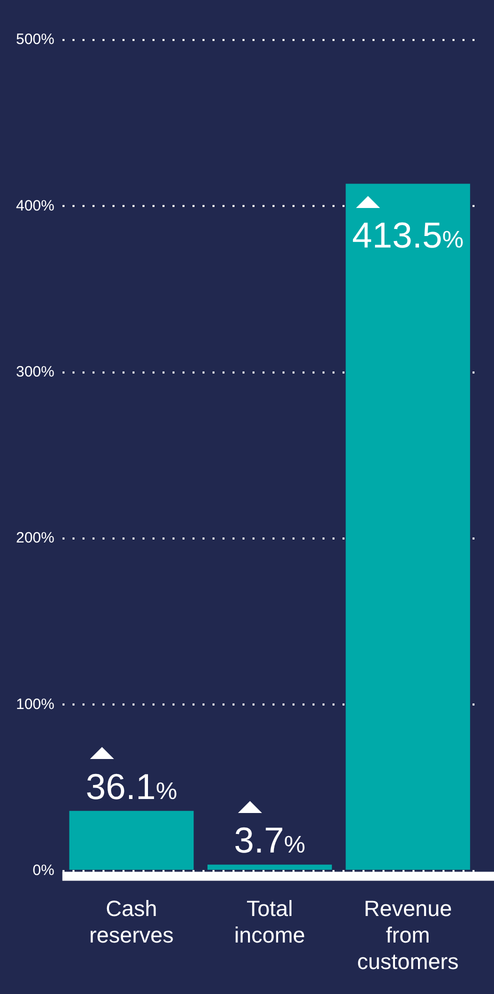  Describe the element at coordinates (35, 704) in the screenshot. I see `y-tick-label: 100%` at that location.